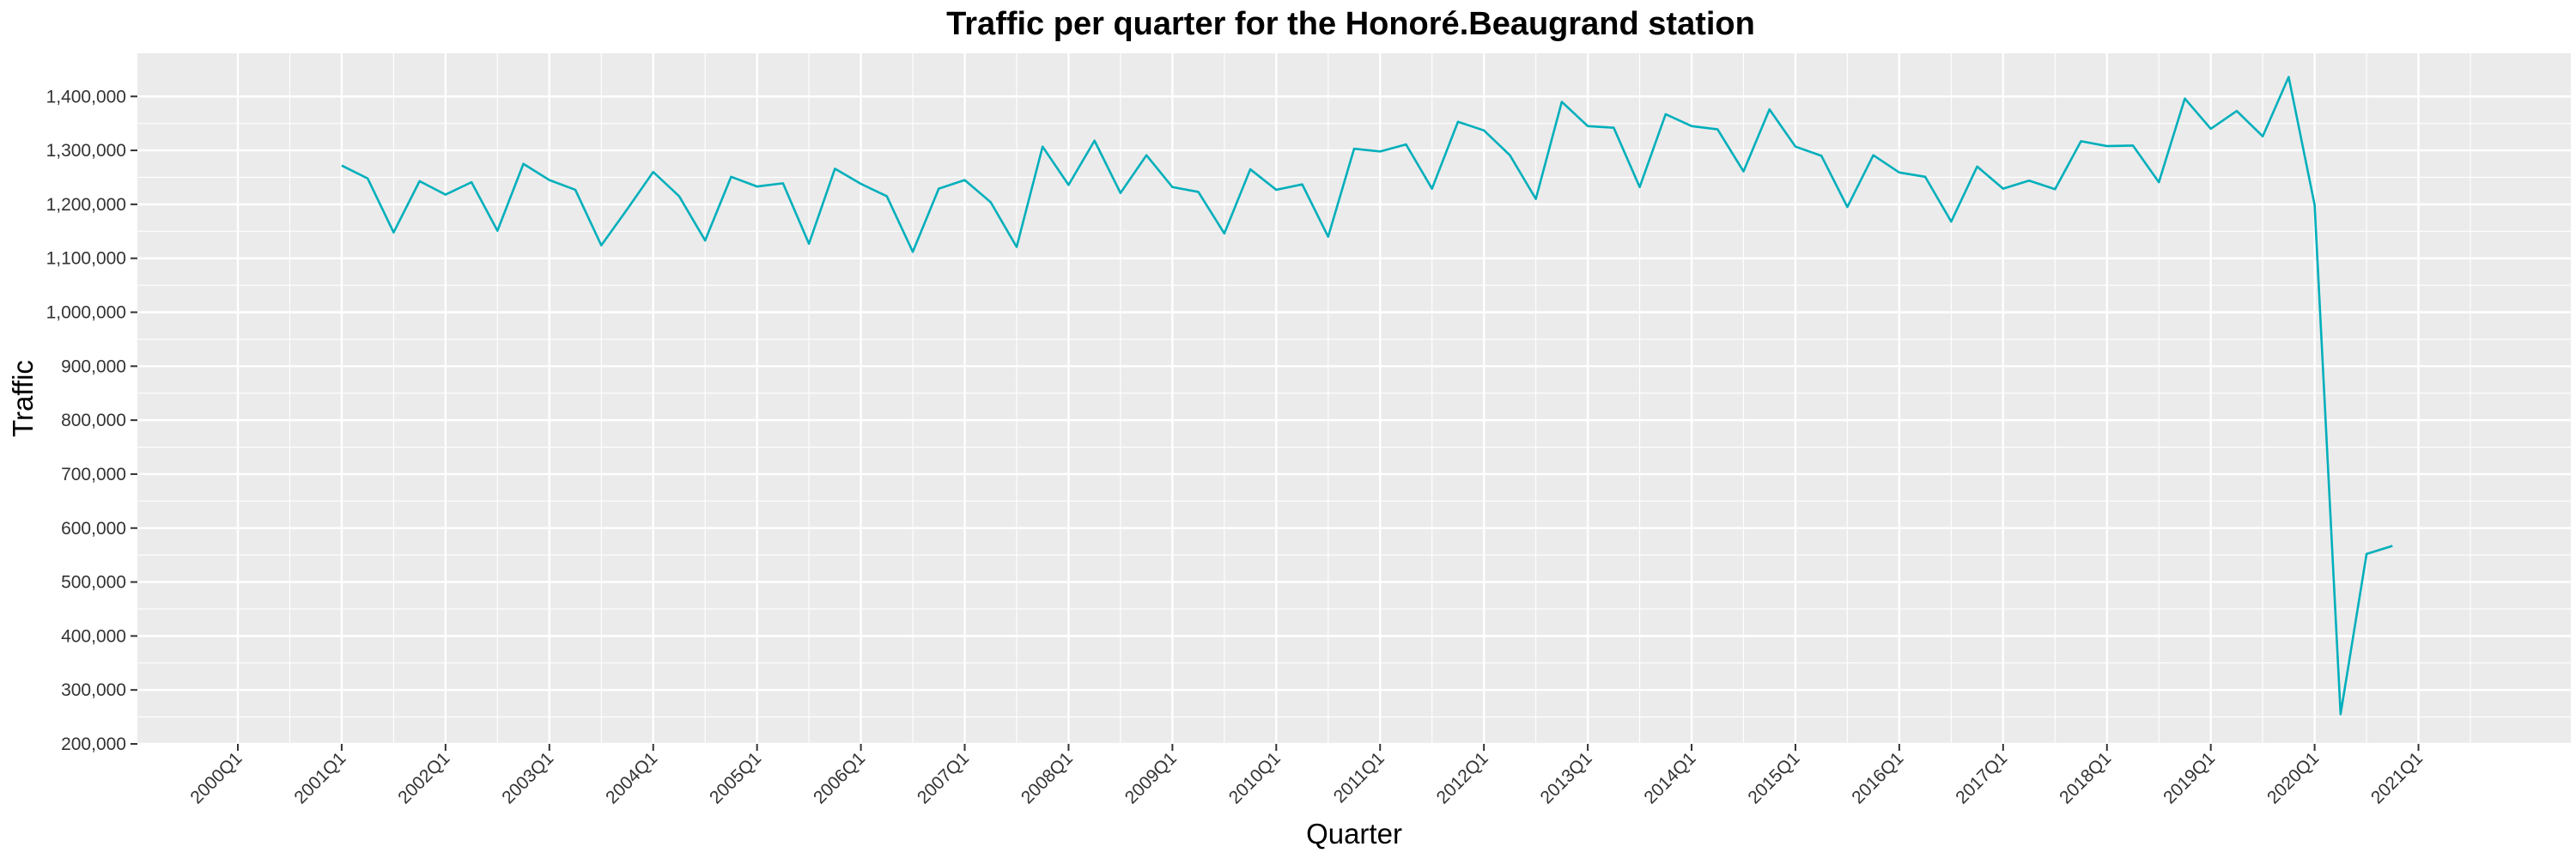 The image size is (2576, 859). Describe the element at coordinates (1773, 778) in the screenshot. I see `x-tick-label: 2015Q1` at that location.